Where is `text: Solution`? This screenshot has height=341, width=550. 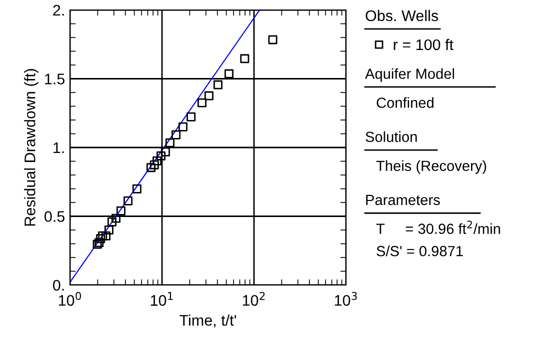
text: Solution is located at coordinates (391, 136).